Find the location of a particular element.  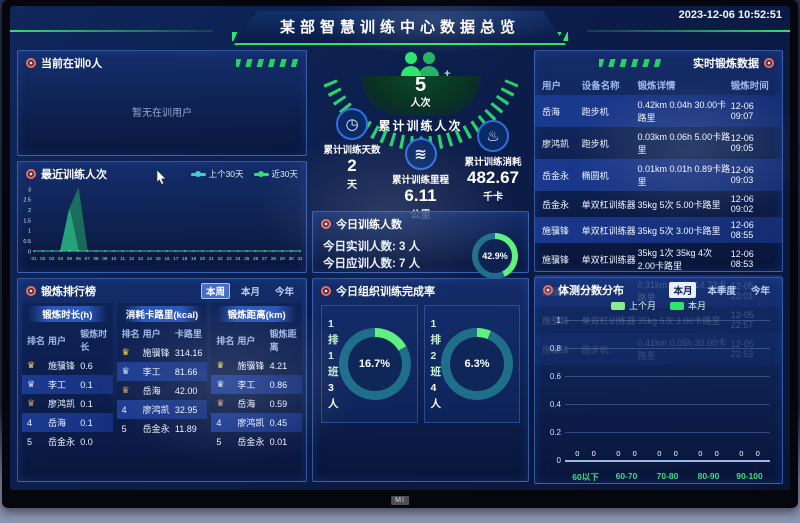

stat-calories-burned: ♨ 累计训练消耗 482.67 千卡 is located at coordinates (493, 161).